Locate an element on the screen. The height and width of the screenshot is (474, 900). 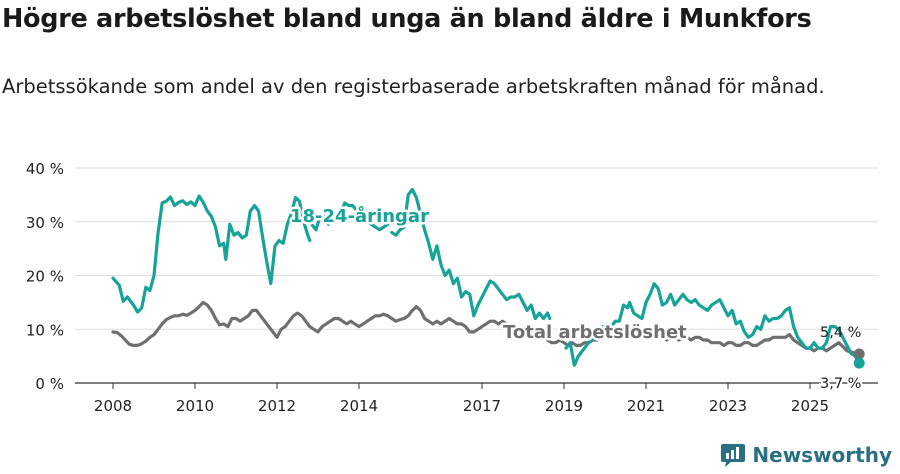
x-tick-label: 2010 is located at coordinates (195, 406).